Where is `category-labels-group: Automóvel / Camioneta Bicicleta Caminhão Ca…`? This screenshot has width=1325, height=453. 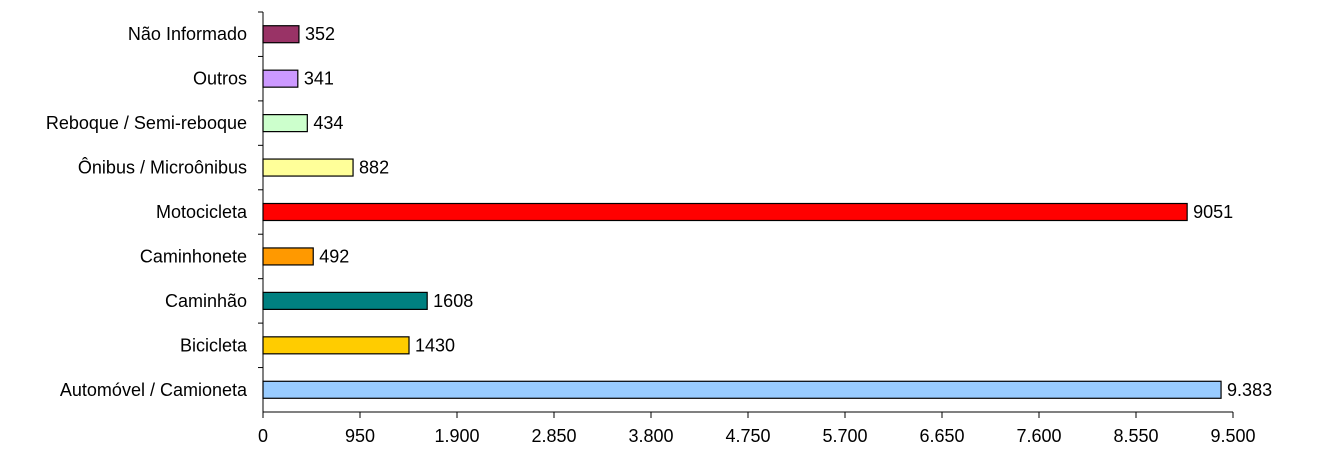 category-labels-group: Automóvel / Camioneta Bicicleta Caminhão Ca… is located at coordinates (147, 212).